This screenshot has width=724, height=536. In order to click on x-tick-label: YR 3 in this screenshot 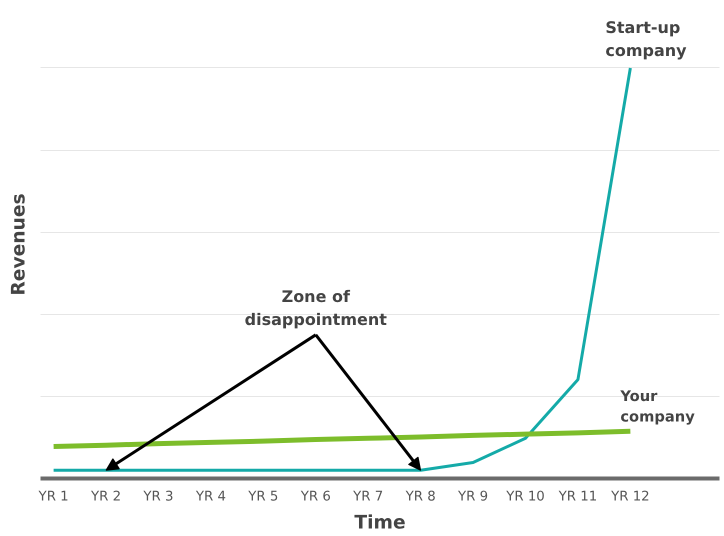, I will do `click(158, 497)`.